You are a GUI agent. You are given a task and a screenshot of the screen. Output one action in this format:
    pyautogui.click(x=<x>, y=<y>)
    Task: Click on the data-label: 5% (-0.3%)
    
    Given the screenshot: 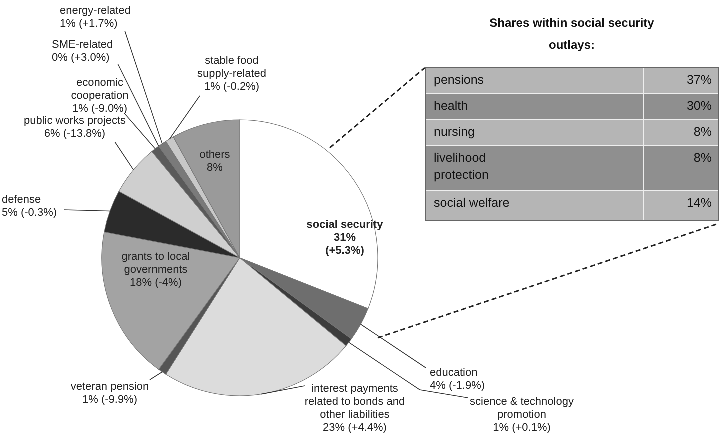 What is the action you would take?
    pyautogui.click(x=30, y=213)
    